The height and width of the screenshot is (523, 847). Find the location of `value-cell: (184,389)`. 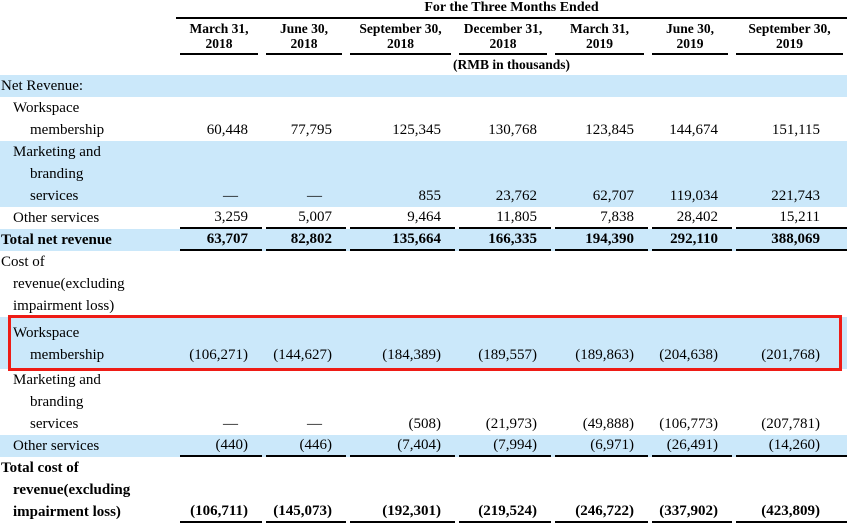

value-cell: (184,389) is located at coordinates (400, 343).